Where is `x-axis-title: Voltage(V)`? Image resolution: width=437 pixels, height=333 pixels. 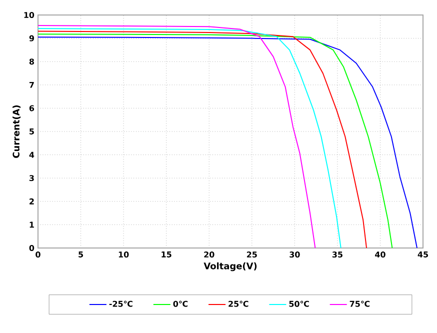
x-axis-title: Voltage(V) is located at coordinates (230, 267).